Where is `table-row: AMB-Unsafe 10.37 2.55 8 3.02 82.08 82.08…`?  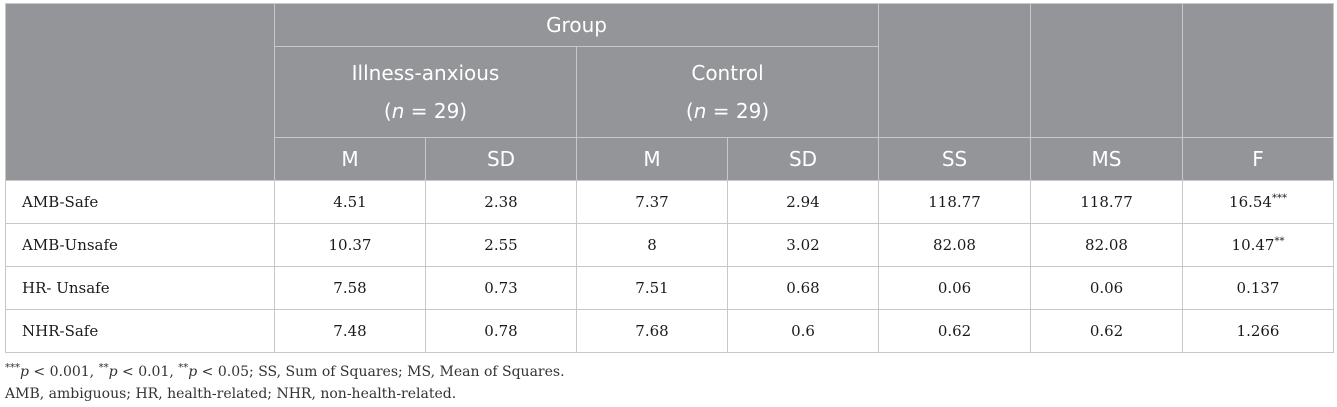
table-row: AMB-Unsafe 10.37 2.55 8 3.02 82.08 82.08… is located at coordinates (670, 245).